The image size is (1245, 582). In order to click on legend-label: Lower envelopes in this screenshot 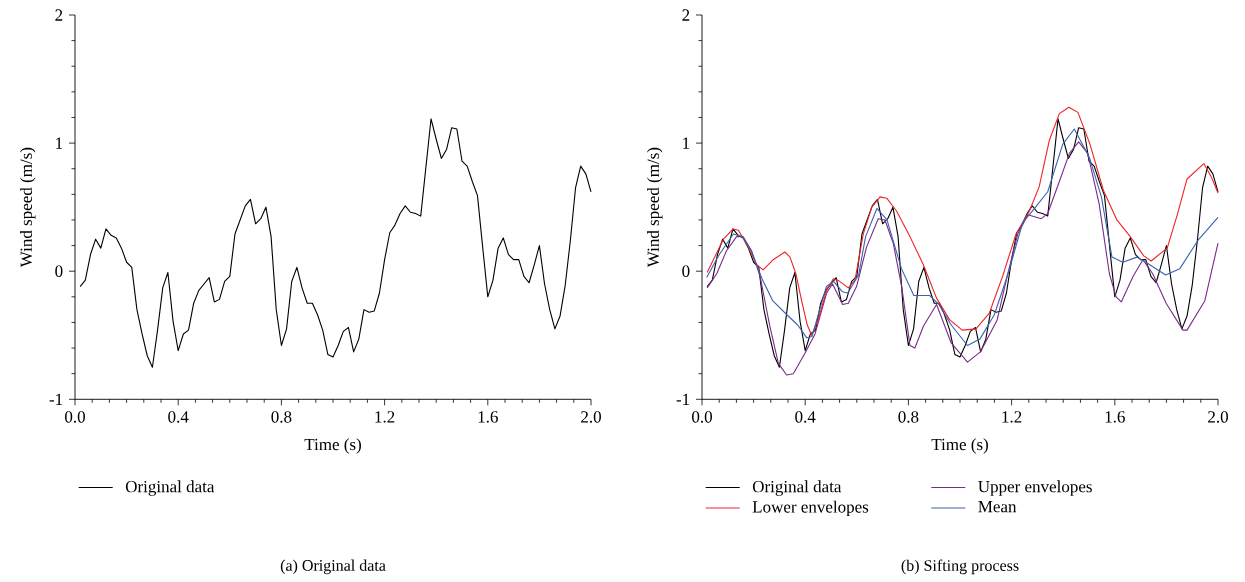, I will do `click(810, 508)`.